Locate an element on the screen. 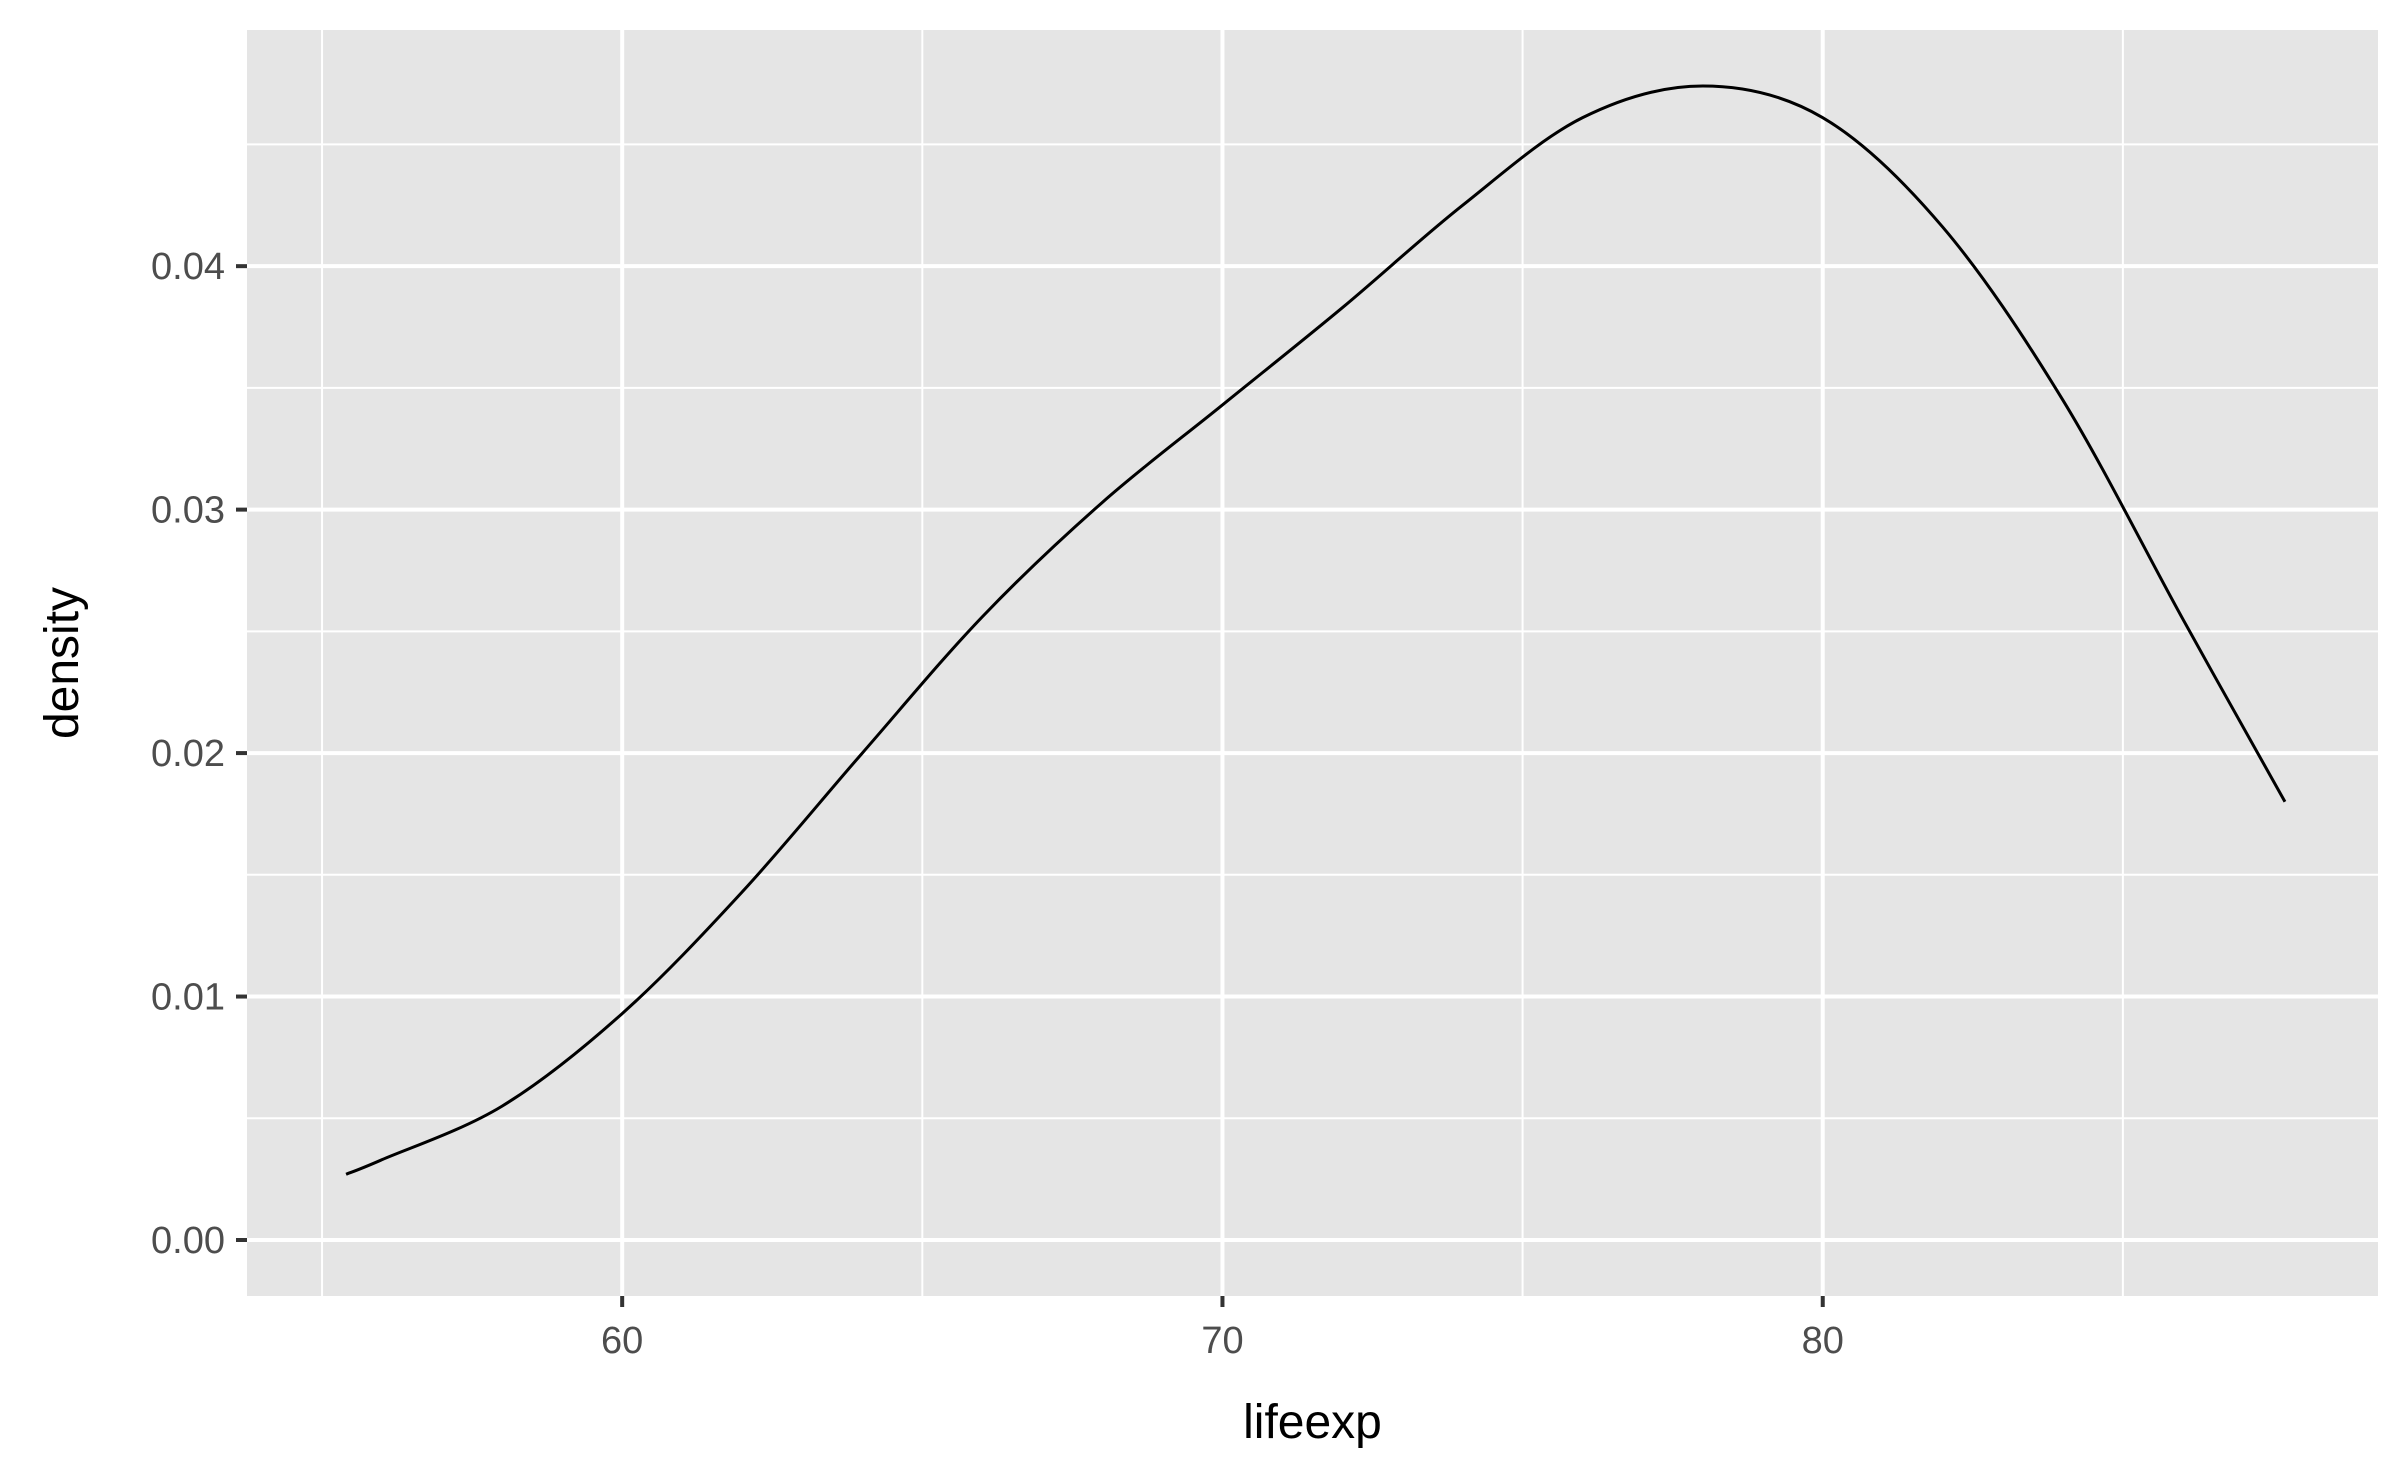 The width and height of the screenshot is (2400, 1483). y-axis: 0.00 0.01 0.02 0.03 0.04 is located at coordinates (199, 754).